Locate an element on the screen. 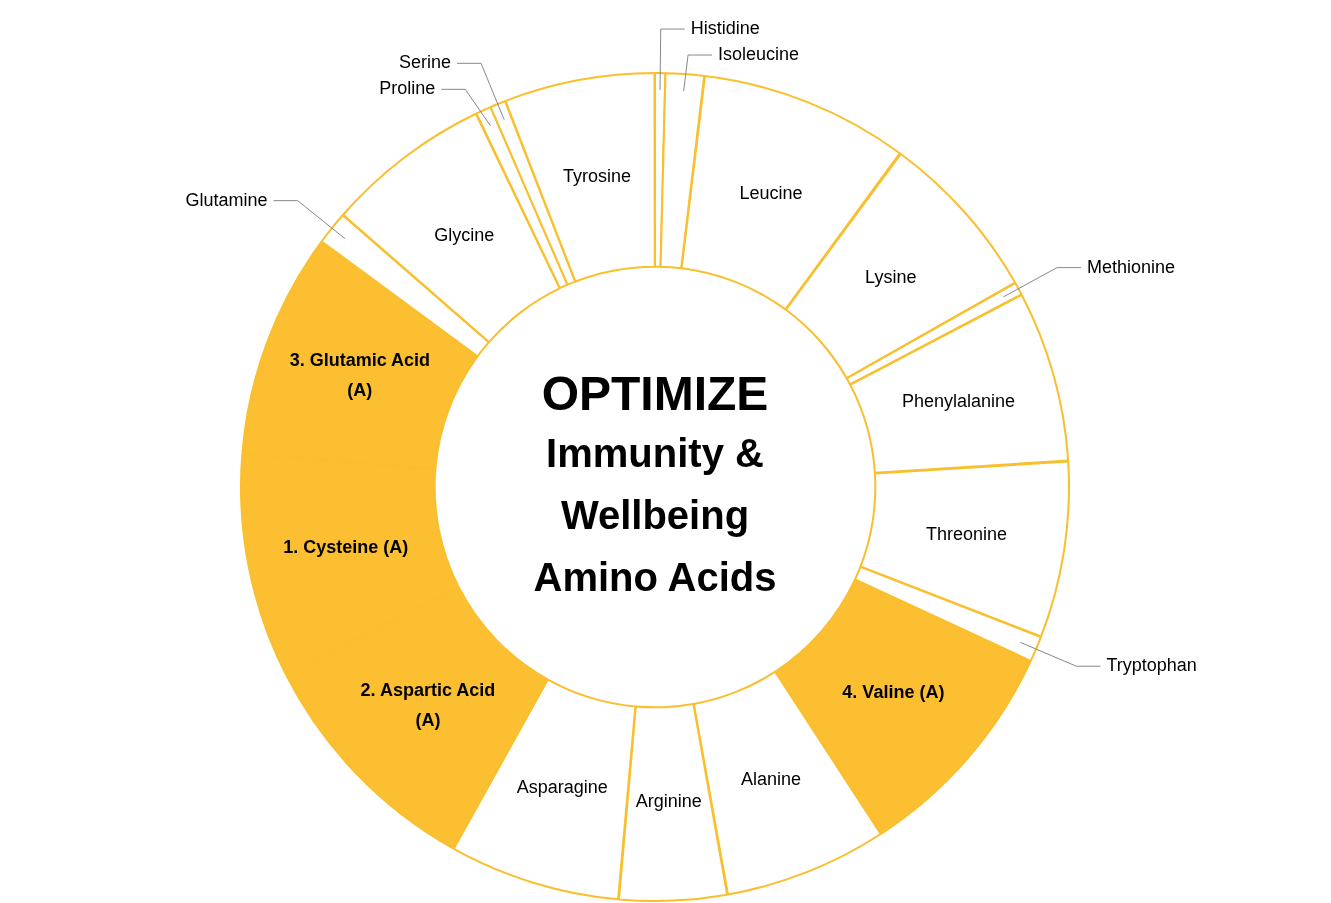 This screenshot has height=903, width=1331. slice-label: 3. Glutamic Acid (A) is located at coordinates (360, 375).